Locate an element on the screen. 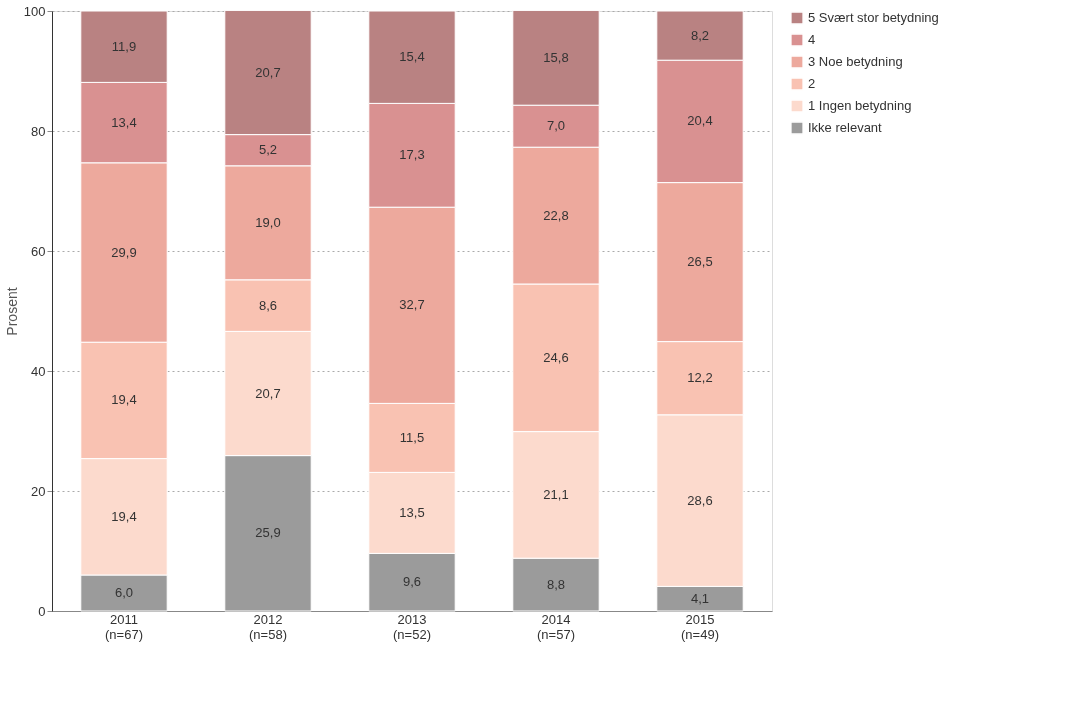 The width and height of the screenshot is (1071, 711). data-label: 24,6 is located at coordinates (556, 357).